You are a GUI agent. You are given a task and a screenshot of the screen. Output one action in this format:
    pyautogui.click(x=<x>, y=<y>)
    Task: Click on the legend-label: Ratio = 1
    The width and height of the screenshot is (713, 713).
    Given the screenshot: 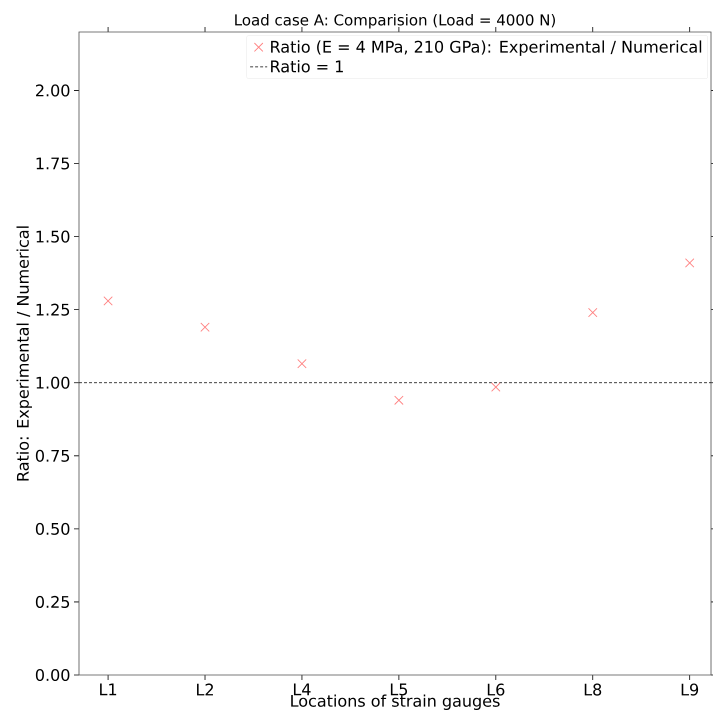 What is the action you would take?
    pyautogui.click(x=307, y=66)
    